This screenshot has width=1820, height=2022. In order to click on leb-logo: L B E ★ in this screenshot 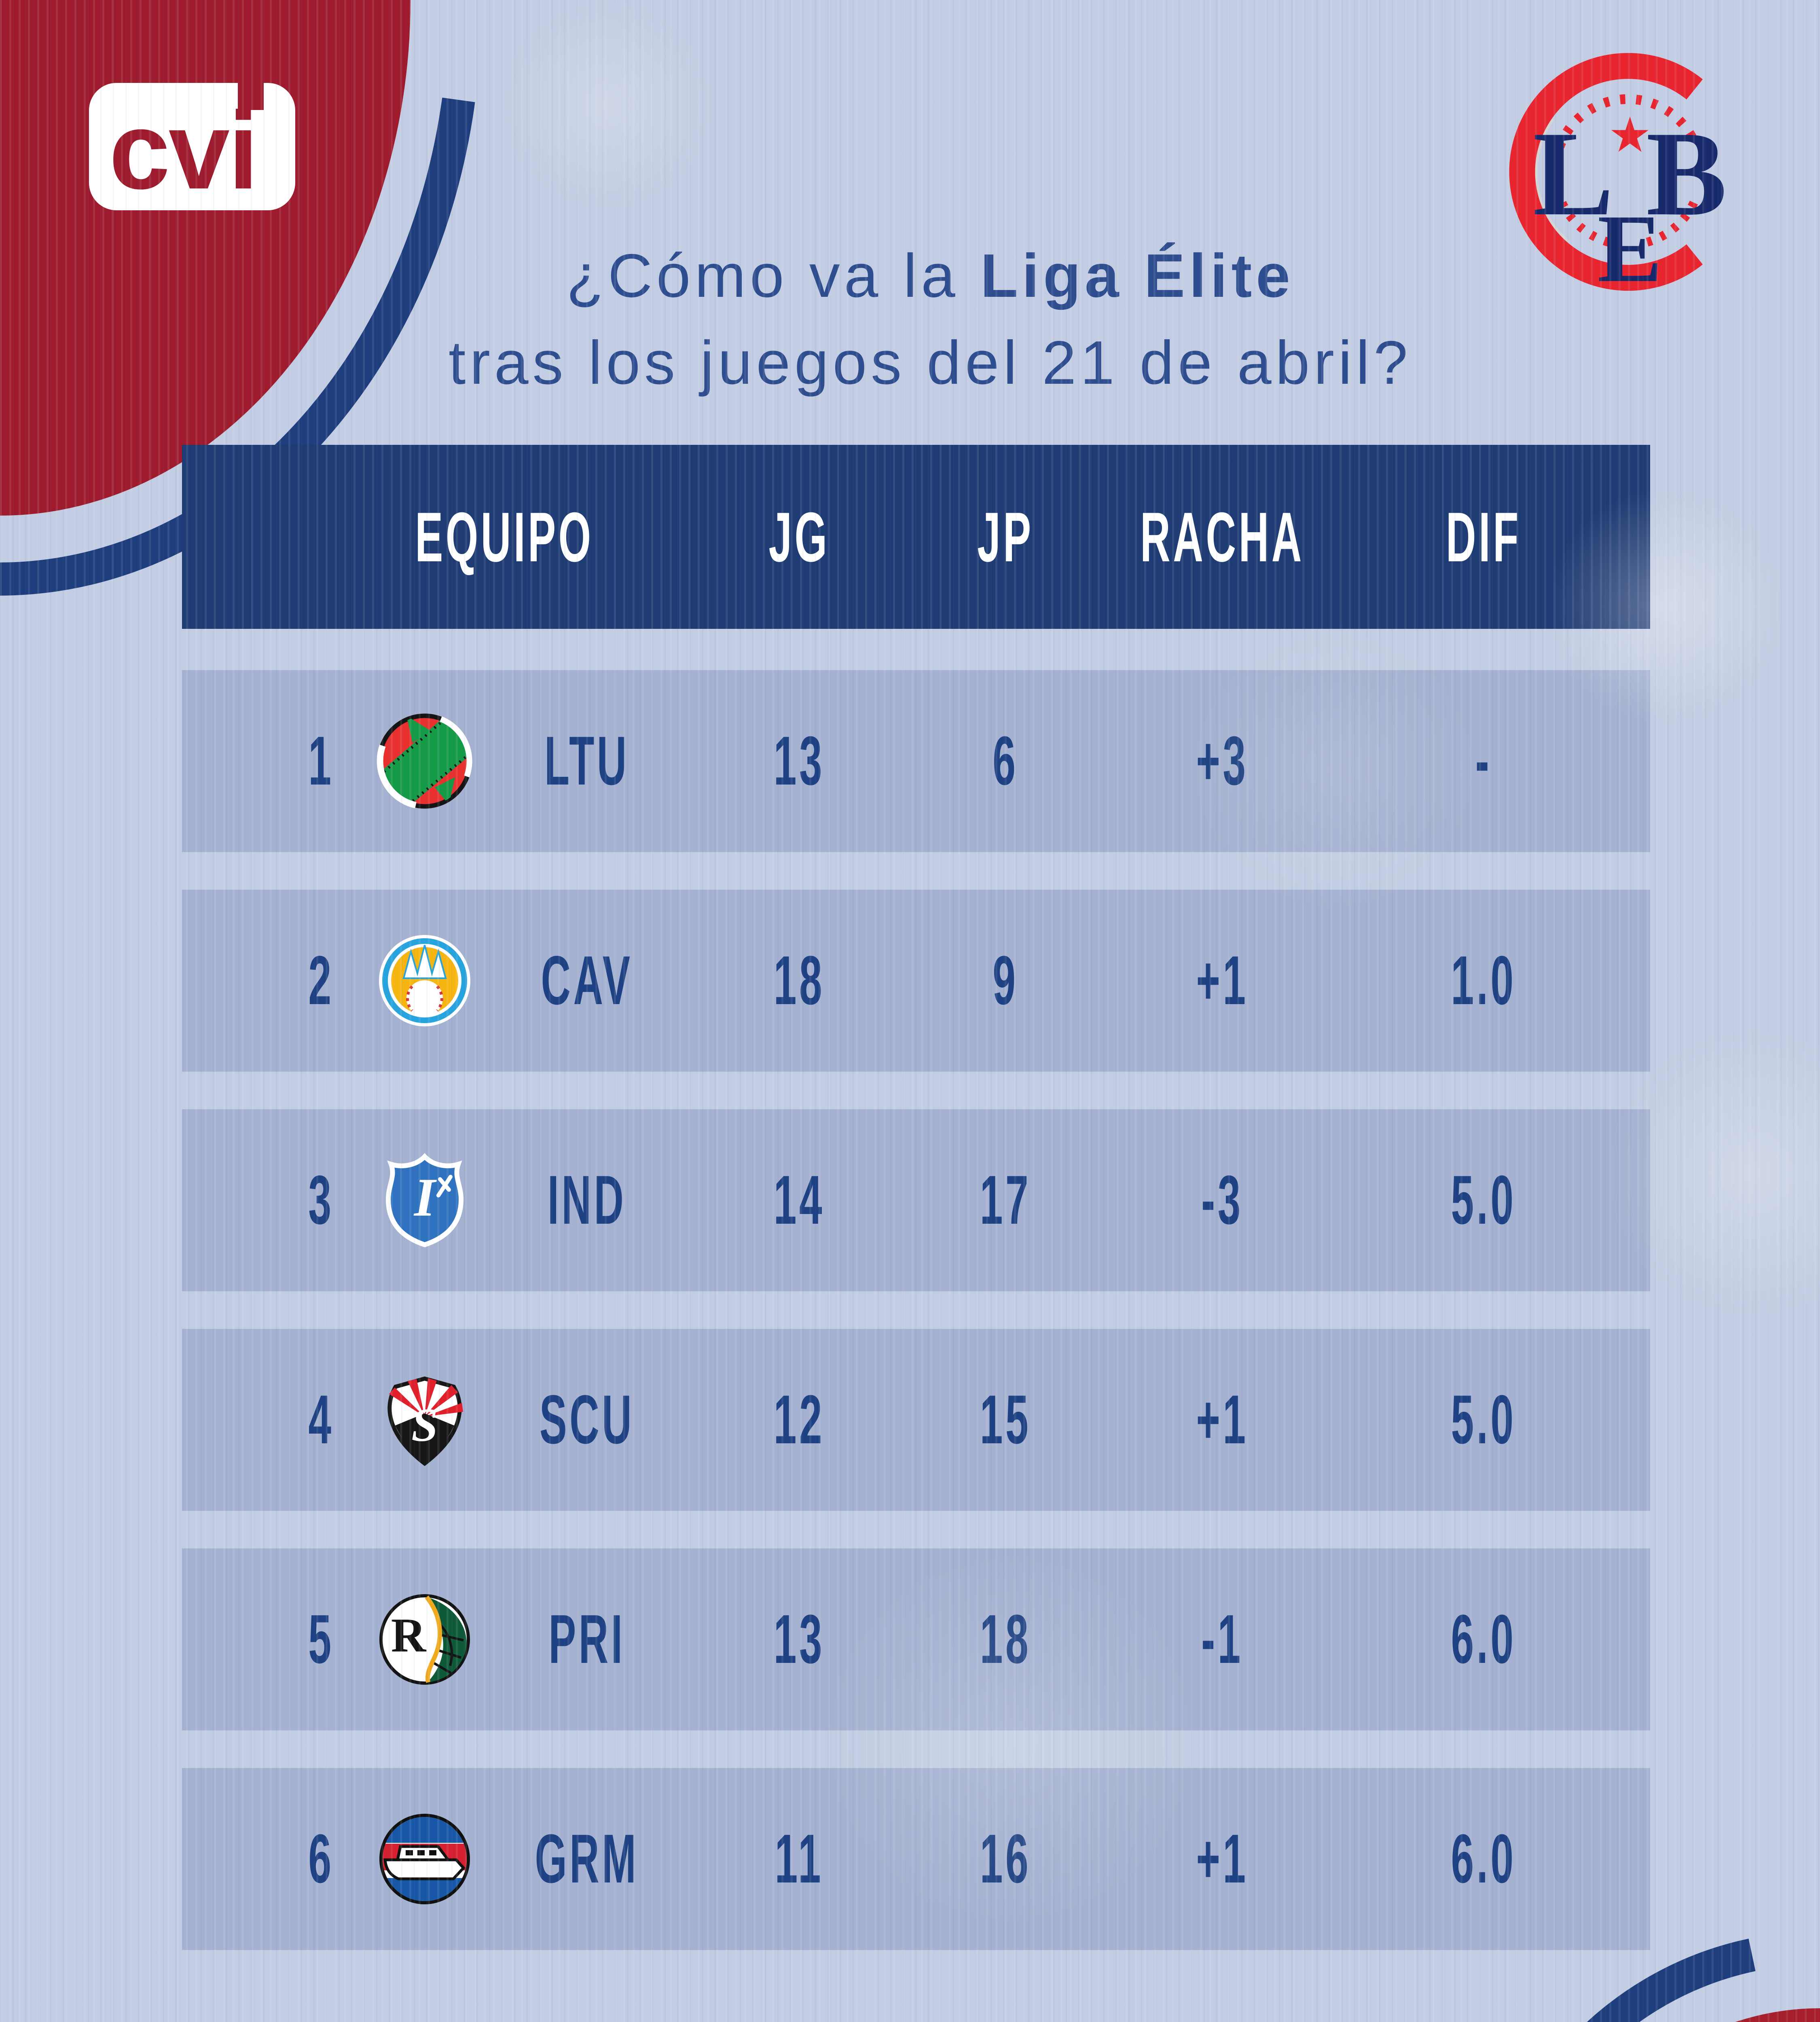, I will do `click(1618, 177)`.